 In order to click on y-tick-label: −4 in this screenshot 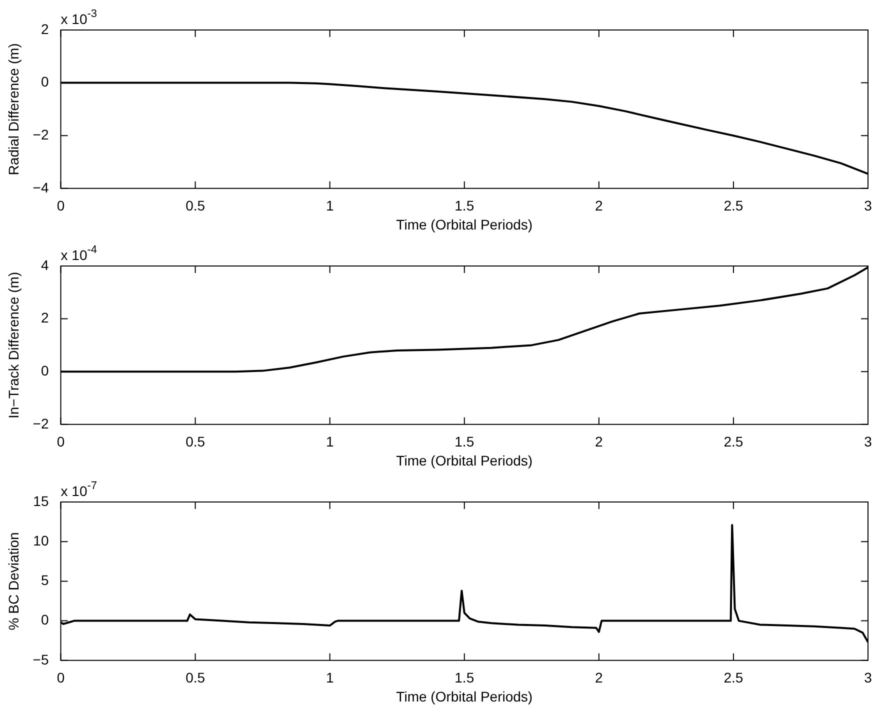, I will do `click(40, 187)`.